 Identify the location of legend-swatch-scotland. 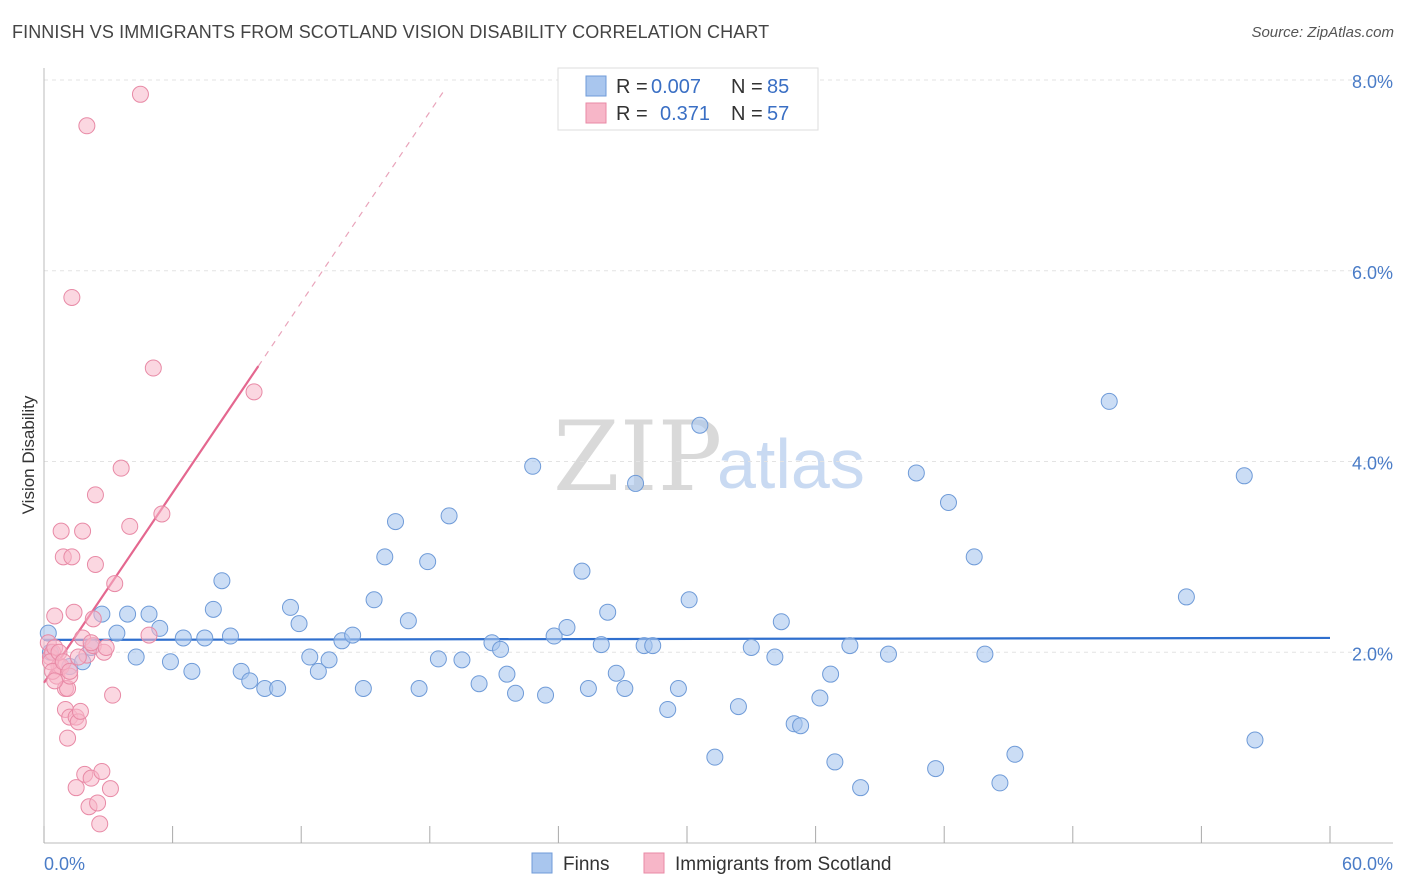
(596, 113).